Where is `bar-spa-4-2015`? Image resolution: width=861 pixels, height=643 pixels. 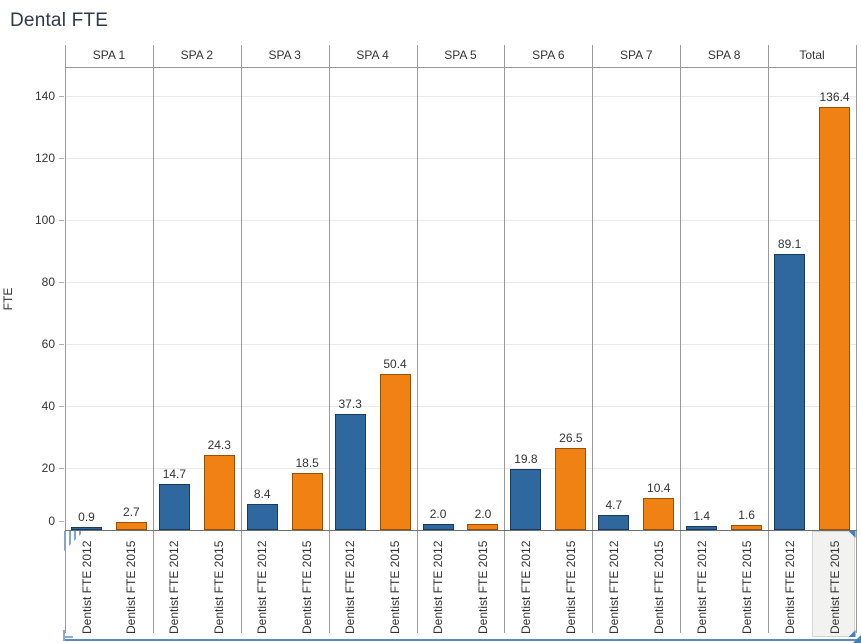
bar-spa-4-2015 is located at coordinates (395, 452).